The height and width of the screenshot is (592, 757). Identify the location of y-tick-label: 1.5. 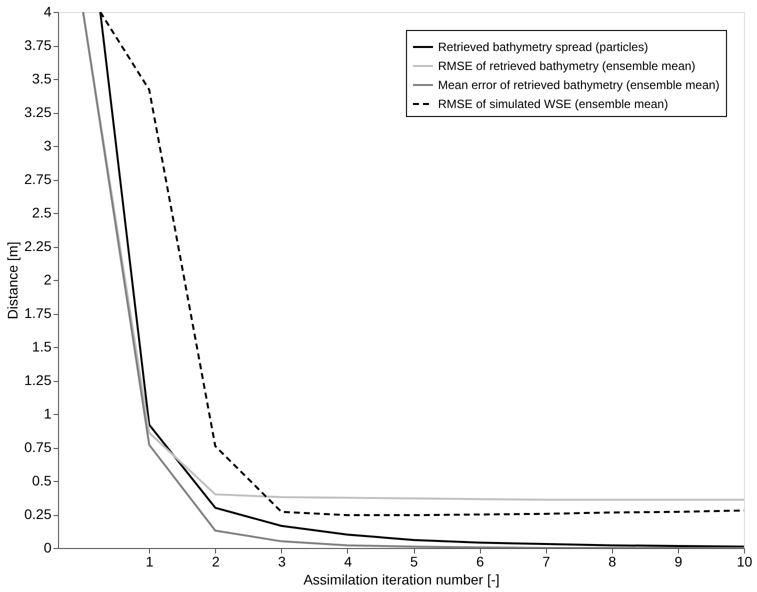
(42, 346).